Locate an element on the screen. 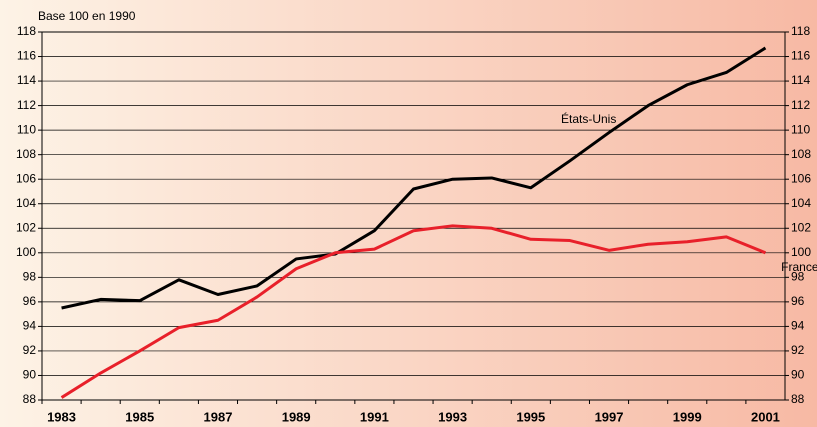 The width and height of the screenshot is (817, 427). y2-tick-label: 88 is located at coordinates (798, 399).